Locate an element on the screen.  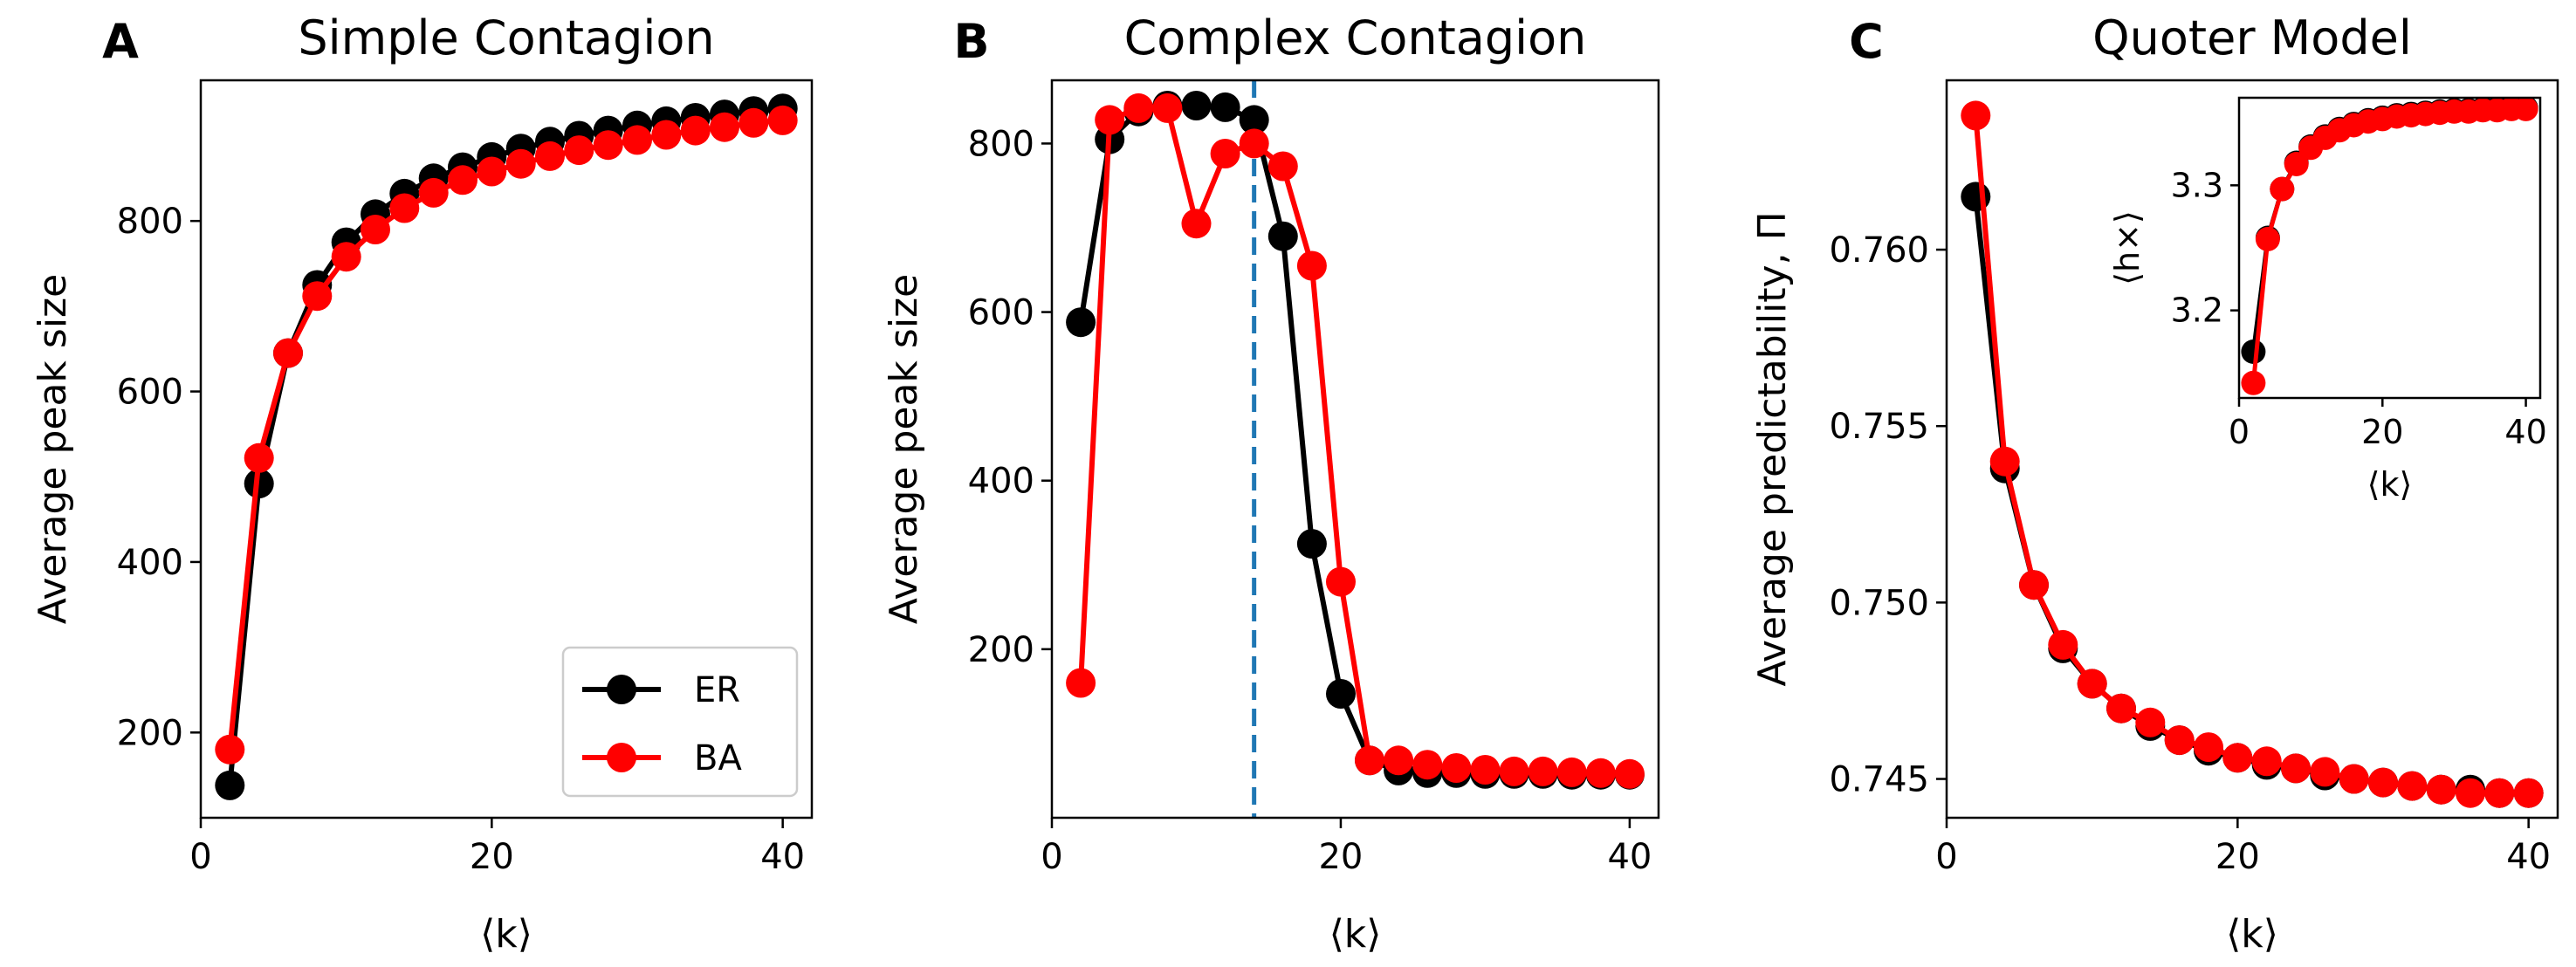
panel-c-ylabel: Average predictability, Π is located at coordinates (1773, 448).